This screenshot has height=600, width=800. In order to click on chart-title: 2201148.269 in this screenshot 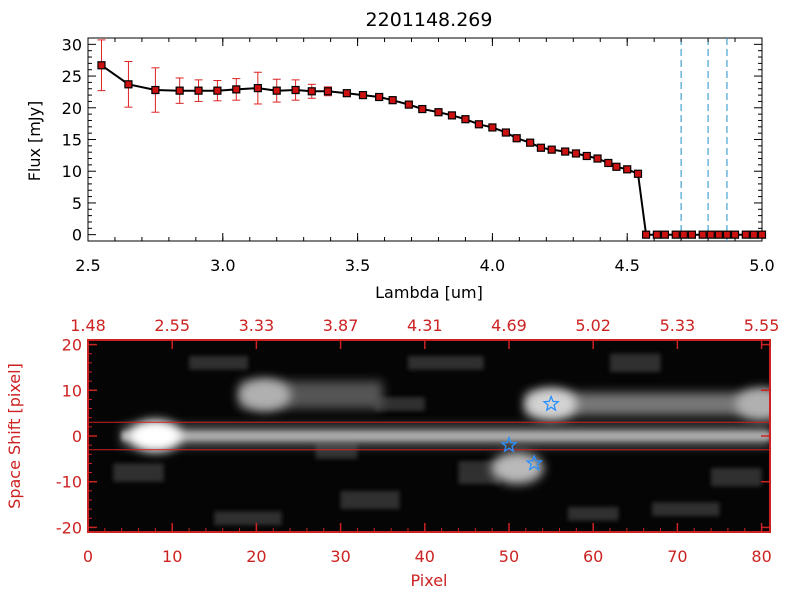, I will do `click(429, 20)`.